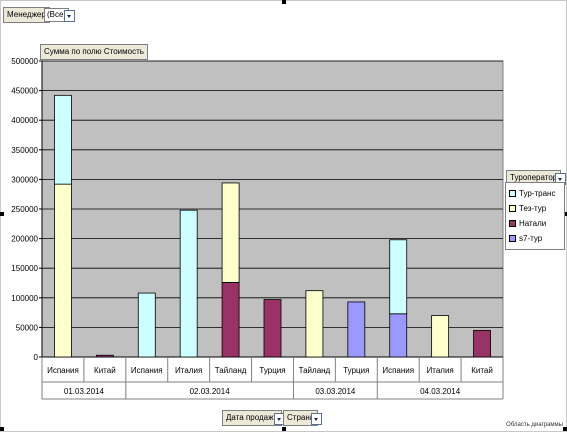 This screenshot has width=567, height=432. Describe the element at coordinates (210, 391) in the screenshot. I see `x-group-label: 02.03.2014` at that location.